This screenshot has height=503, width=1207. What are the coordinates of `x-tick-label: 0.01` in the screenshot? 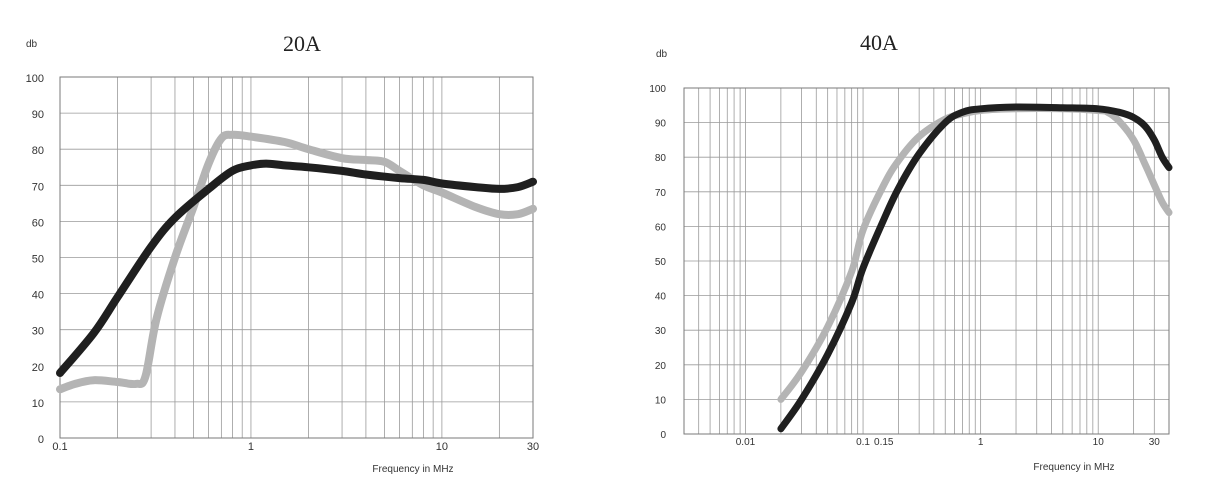 It's located at (746, 442).